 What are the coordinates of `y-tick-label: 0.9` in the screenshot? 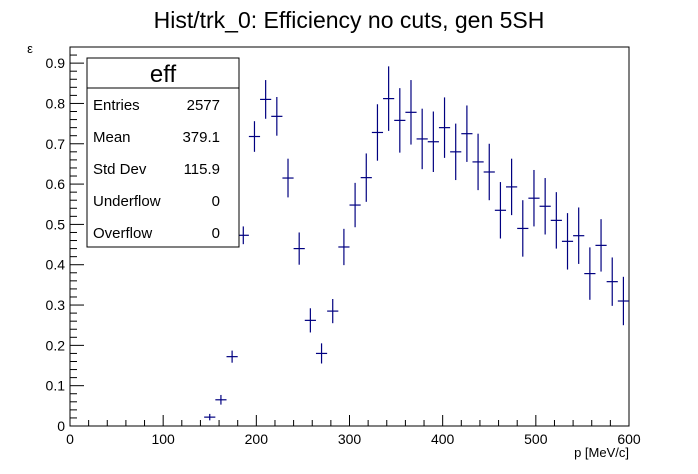 It's located at (56, 63).